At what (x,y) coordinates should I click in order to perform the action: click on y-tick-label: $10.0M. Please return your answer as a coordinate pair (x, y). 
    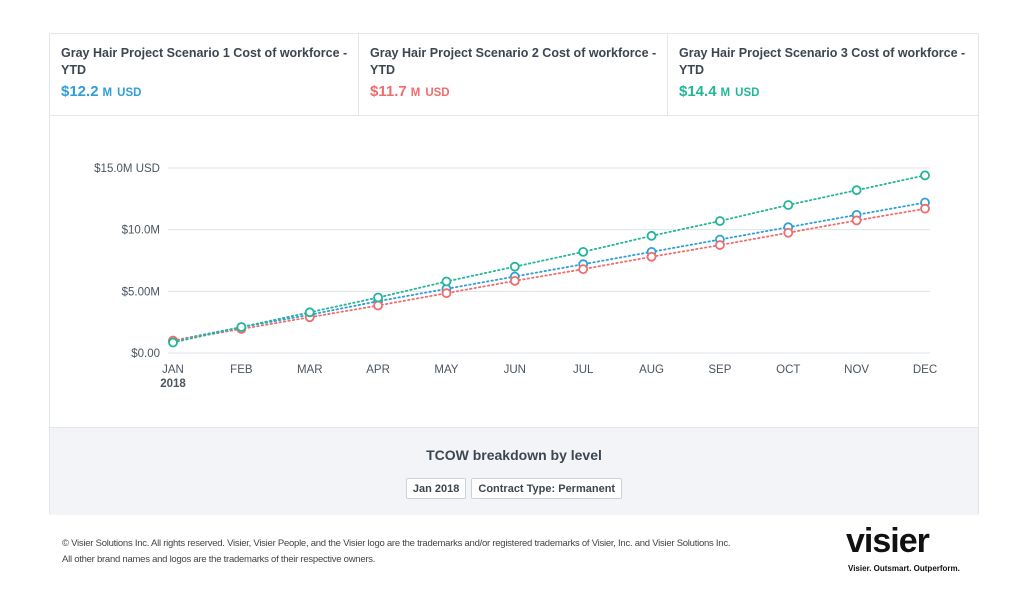
    Looking at the image, I should click on (141, 231).